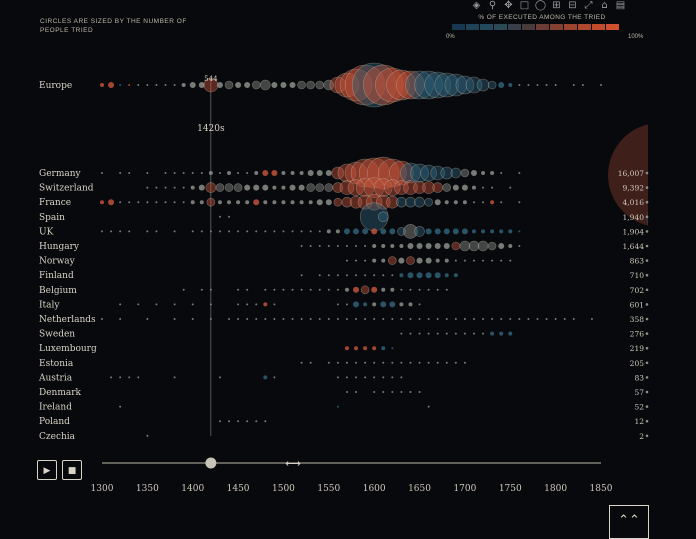 This screenshot has height=539, width=696. I want to click on row-label: Czechia, so click(57, 437).